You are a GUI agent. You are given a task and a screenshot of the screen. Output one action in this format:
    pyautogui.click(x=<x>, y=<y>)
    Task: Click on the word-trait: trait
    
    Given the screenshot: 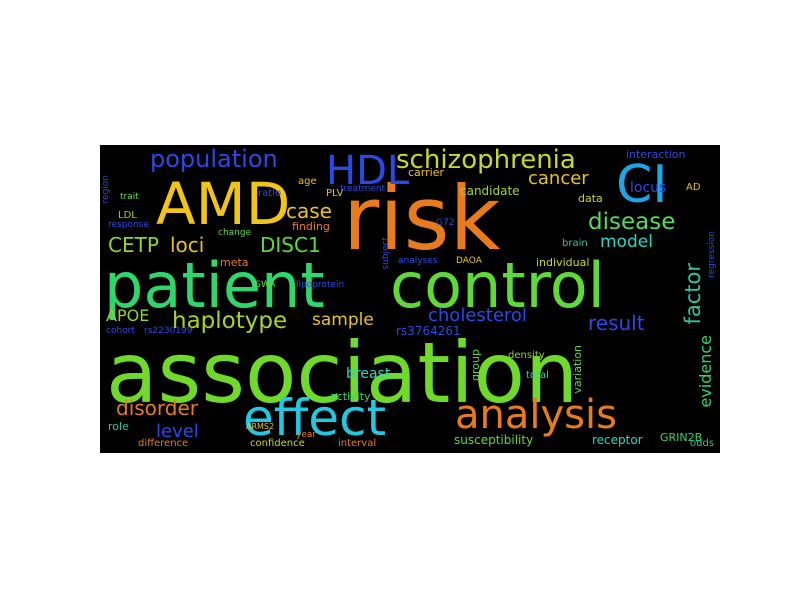 What is the action you would take?
    pyautogui.click(x=129, y=197)
    